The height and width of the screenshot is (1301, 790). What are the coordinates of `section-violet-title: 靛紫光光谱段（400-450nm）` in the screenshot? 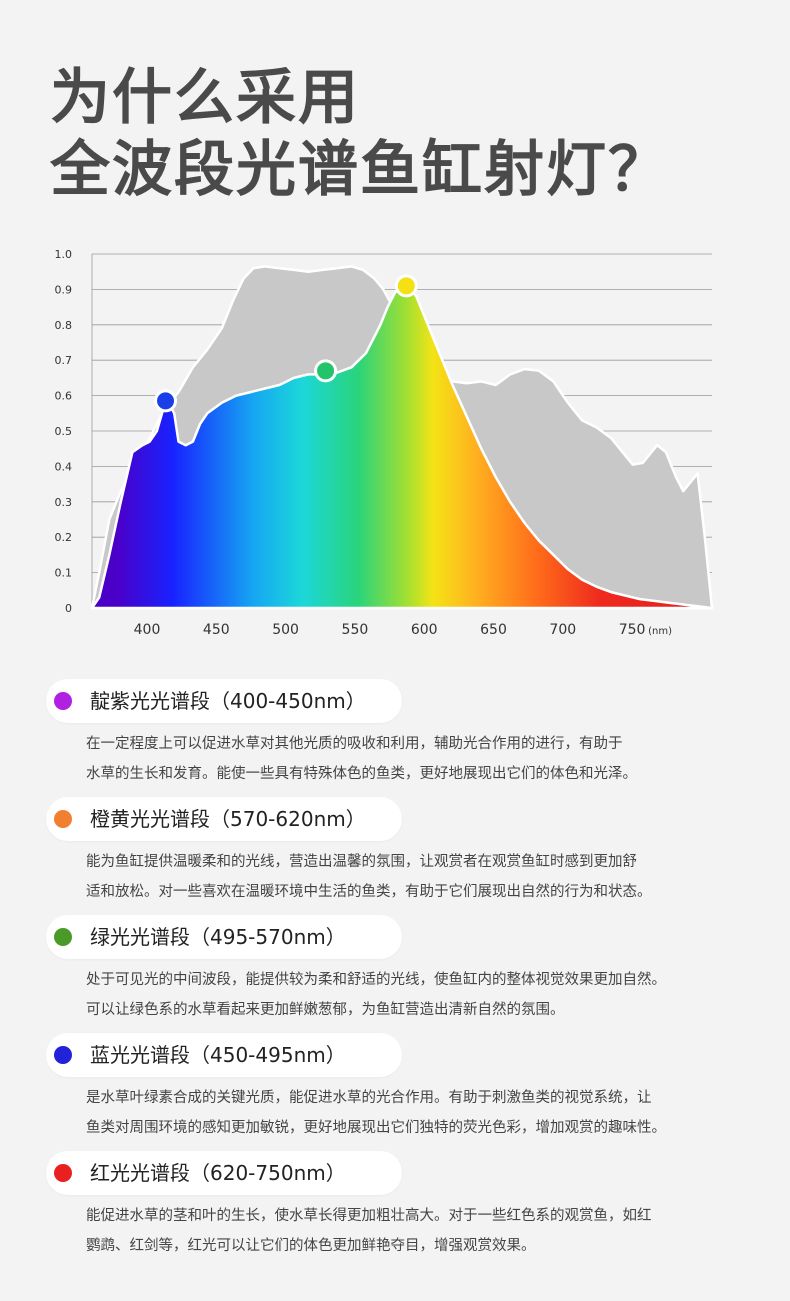 It's located at (228, 701).